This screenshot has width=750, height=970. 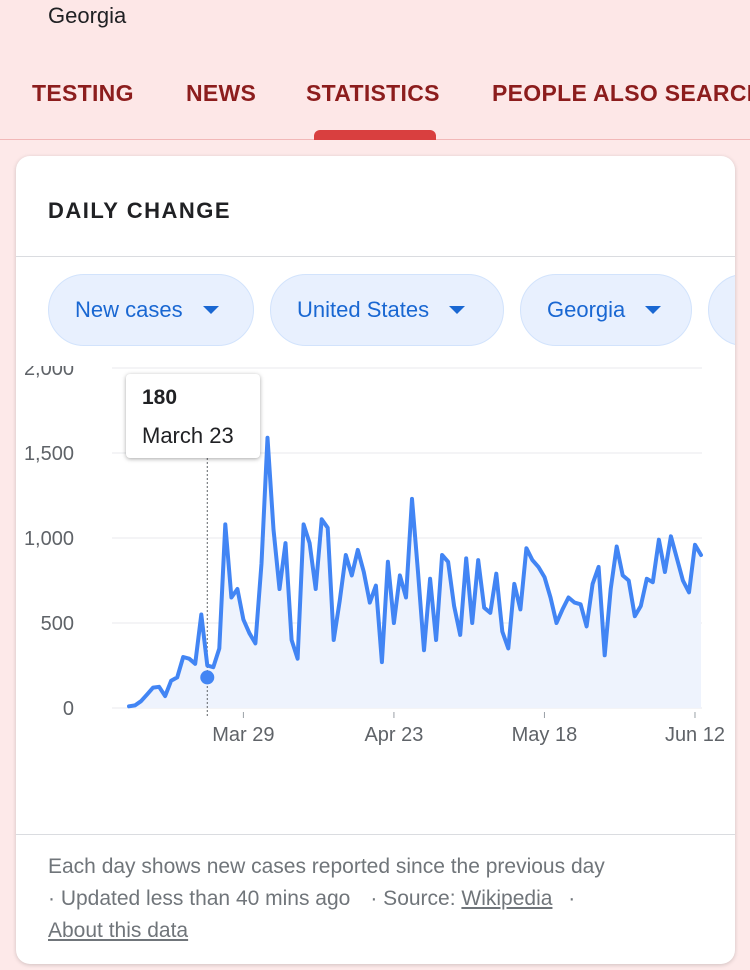 What do you see at coordinates (586, 309) in the screenshot?
I see `region-filter-label: Georgia` at bounding box center [586, 309].